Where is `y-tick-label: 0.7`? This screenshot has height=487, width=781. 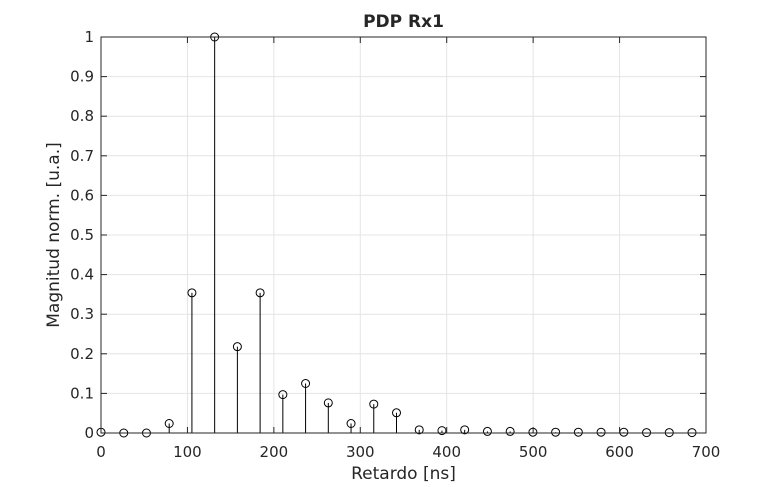 y-tick-label: 0.7 is located at coordinates (82, 156).